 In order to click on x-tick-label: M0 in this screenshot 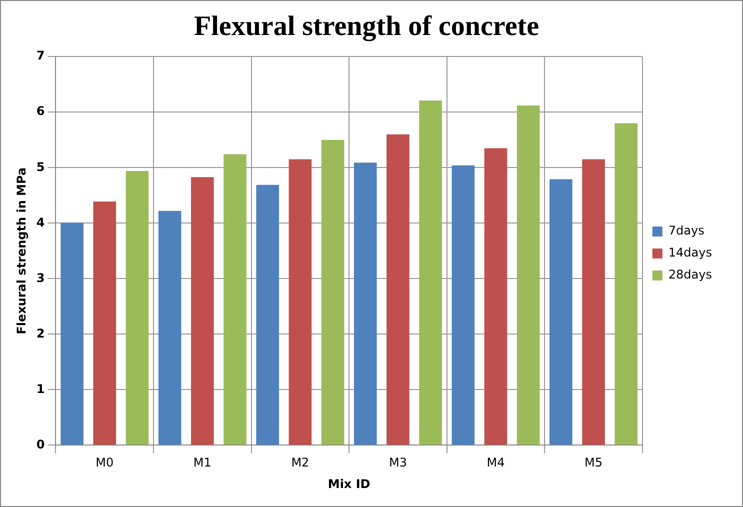, I will do `click(105, 463)`.